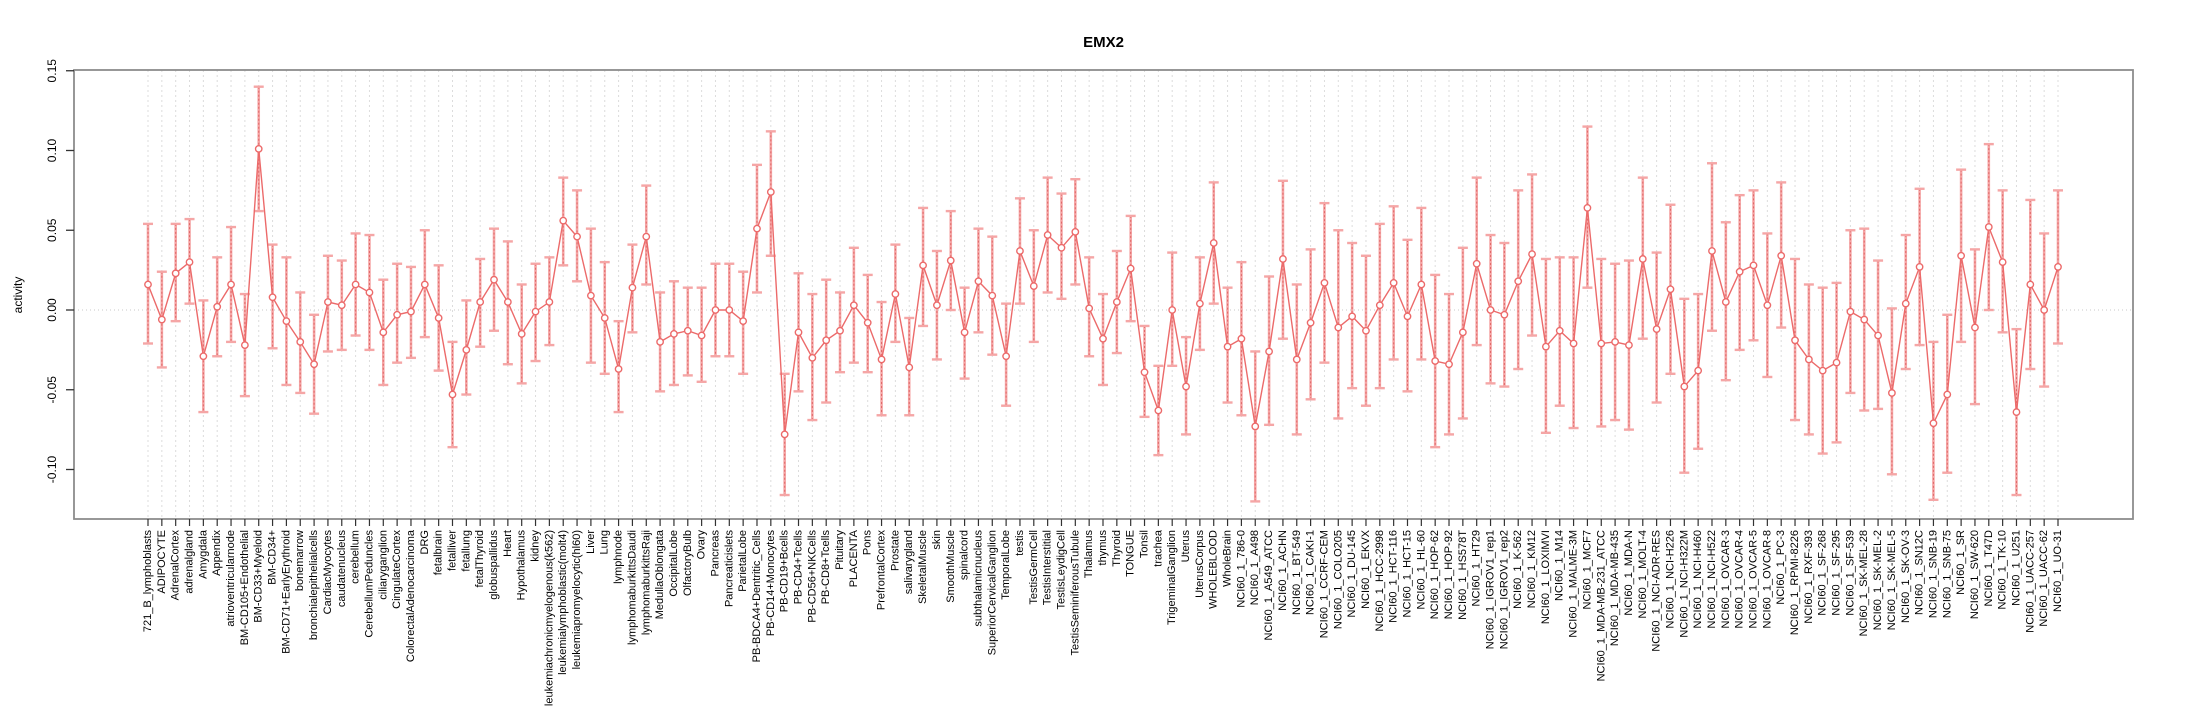  Describe the element at coordinates (52, 71) in the screenshot. I see `y-tick-label: 0.15` at that location.